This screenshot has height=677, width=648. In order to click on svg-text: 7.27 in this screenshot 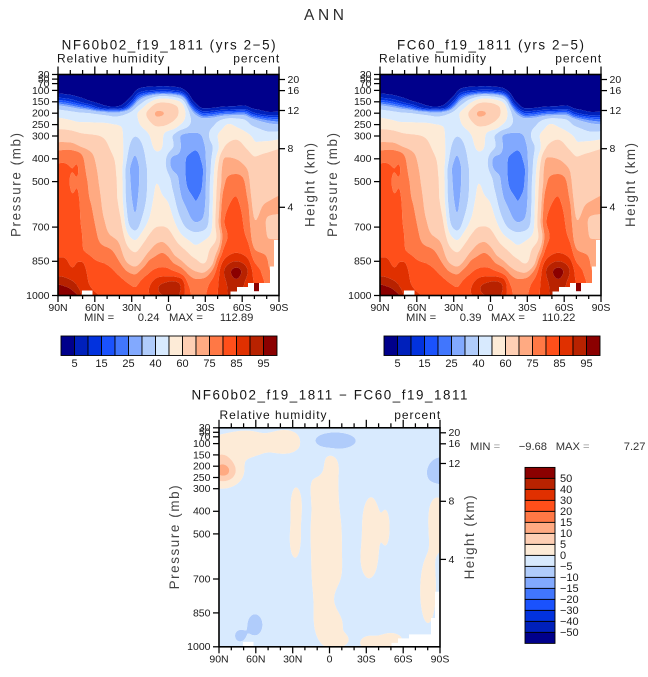, I will do `click(635, 447)`.